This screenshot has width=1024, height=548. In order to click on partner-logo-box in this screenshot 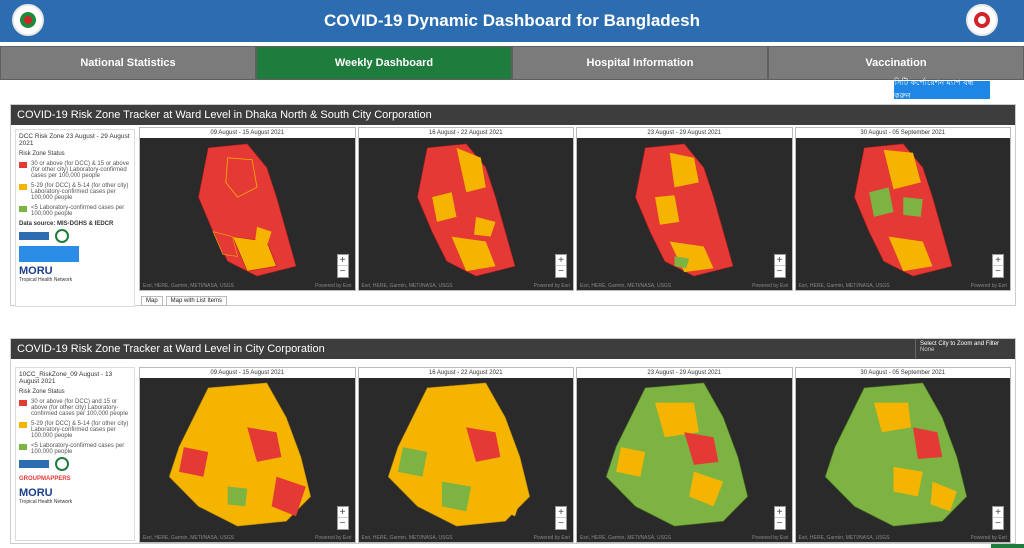, I will do `click(49, 254)`.